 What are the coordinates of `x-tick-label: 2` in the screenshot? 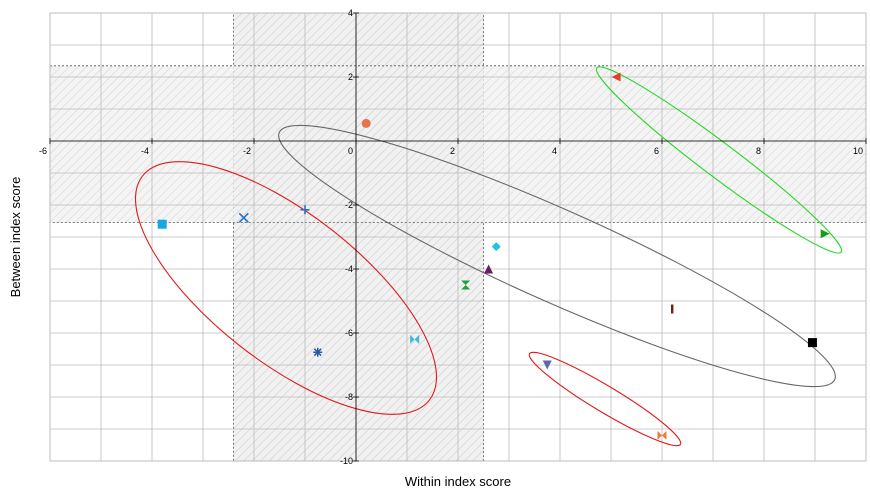 It's located at (452, 151).